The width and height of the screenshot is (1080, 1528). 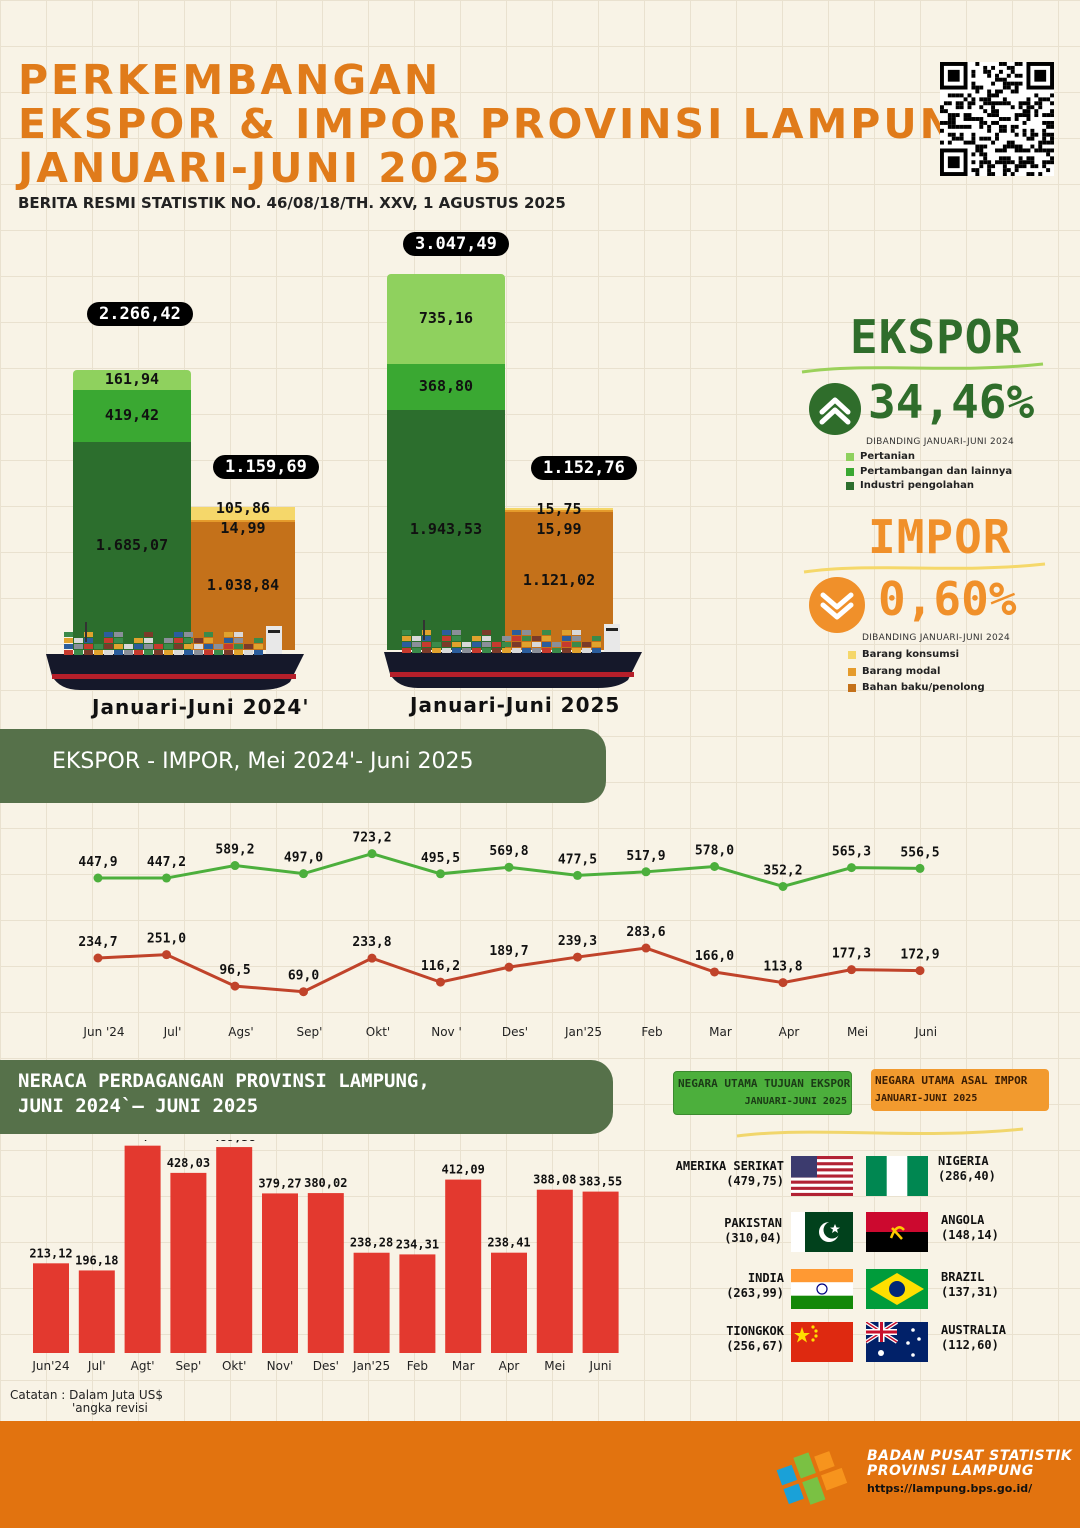 What do you see at coordinates (584, 467) in the screenshot?
I see `impor-total-badge: 1.152,76` at bounding box center [584, 467].